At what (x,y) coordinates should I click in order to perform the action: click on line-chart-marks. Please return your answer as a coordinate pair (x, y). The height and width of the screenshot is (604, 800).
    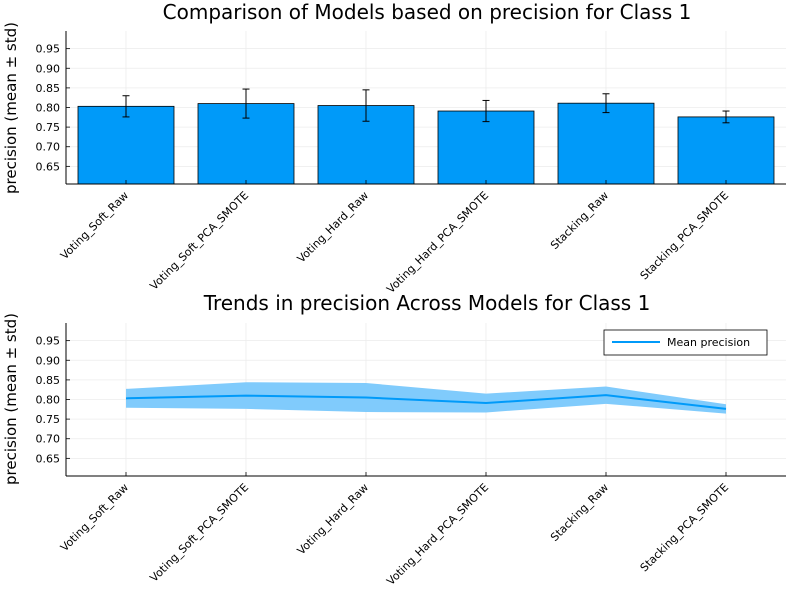
    Looking at the image, I should click on (426, 398).